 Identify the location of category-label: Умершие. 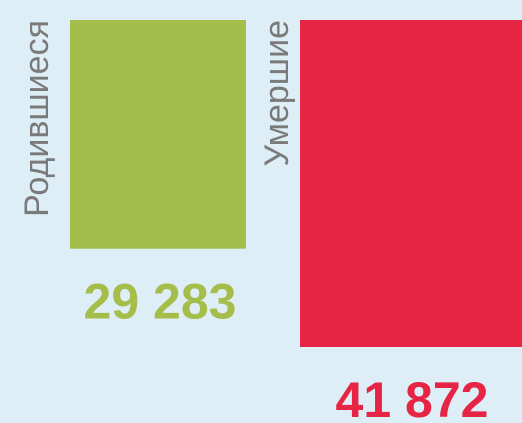
(277, 93).